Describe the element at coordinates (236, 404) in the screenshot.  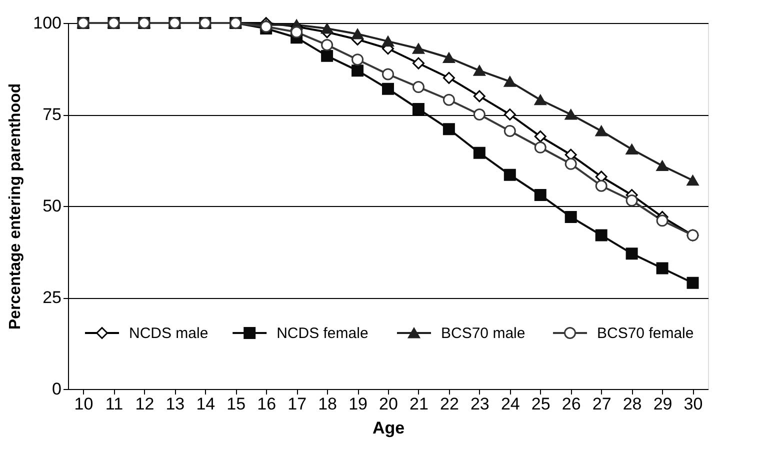
I see `x-tick-label: 15` at that location.